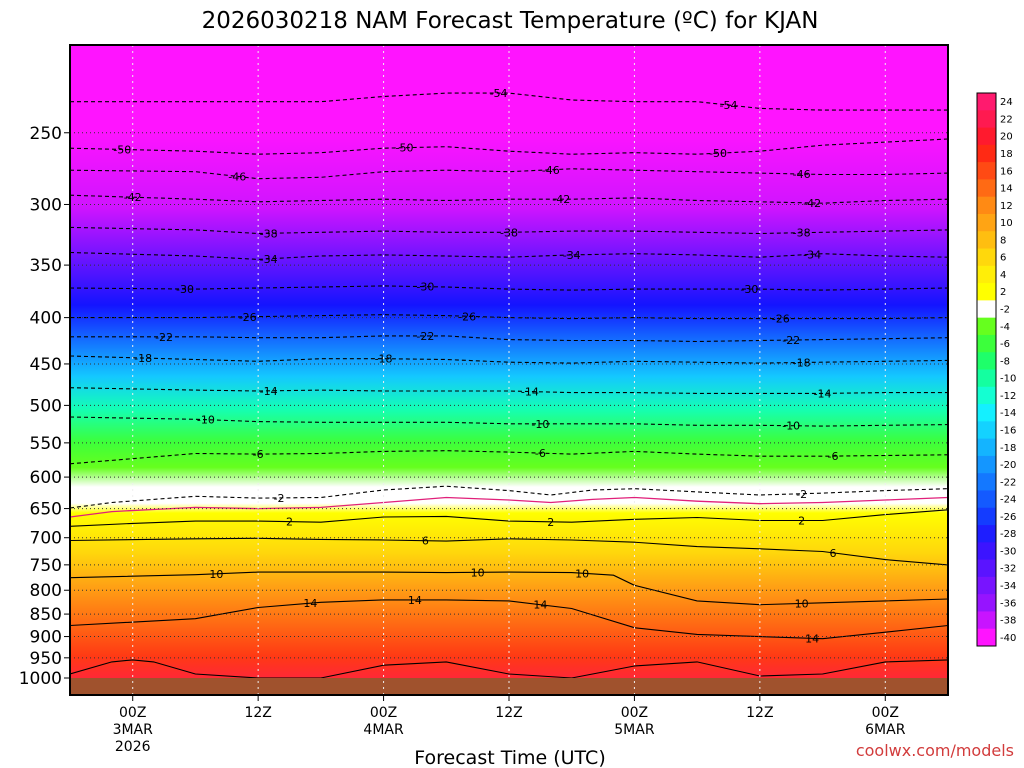 The width and height of the screenshot is (1024, 768). What do you see at coordinates (1008, 413) in the screenshot?
I see `colorbar-label: -14` at bounding box center [1008, 413].